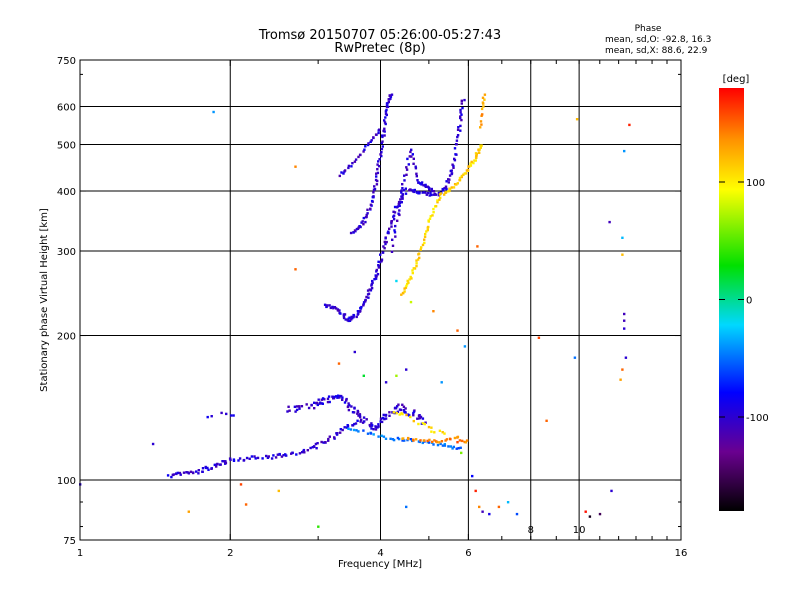 This screenshot has height=600, width=800. I want to click on x-tick-label: 1, so click(80, 553).